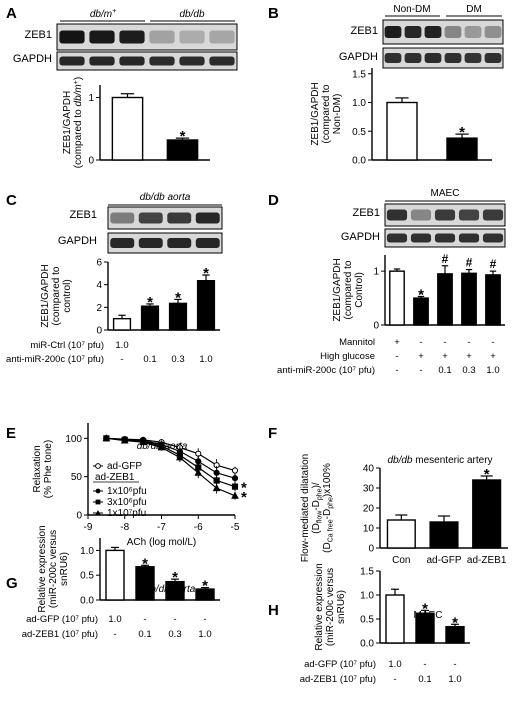 This screenshot has width=520, height=701. I want to click on blot-a-zeb1-label: ZEB1, so click(38, 35).